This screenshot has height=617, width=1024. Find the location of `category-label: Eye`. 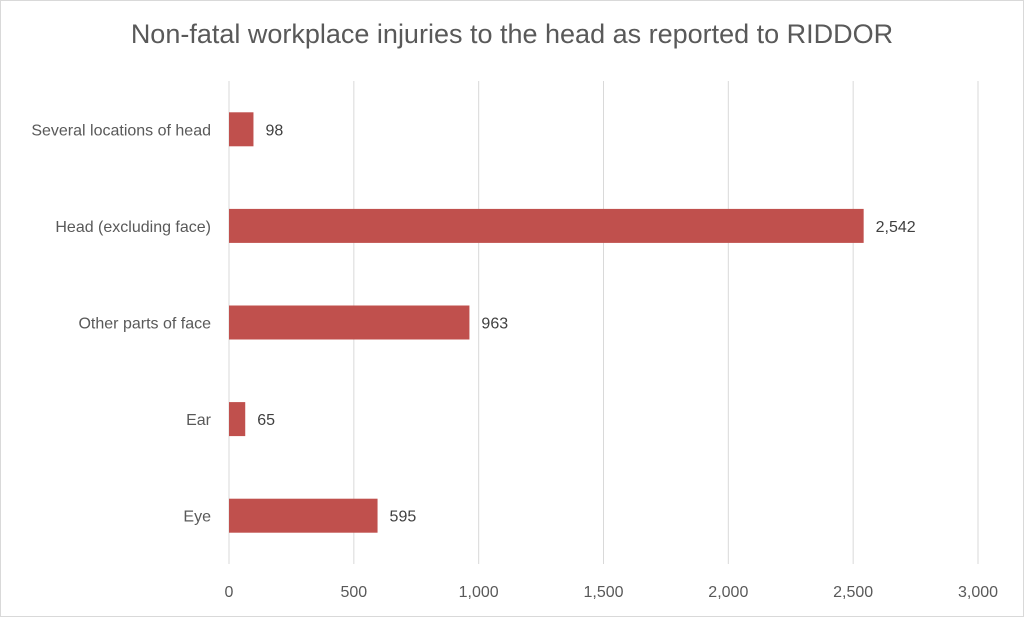

category-label: Eye is located at coordinates (197, 517).